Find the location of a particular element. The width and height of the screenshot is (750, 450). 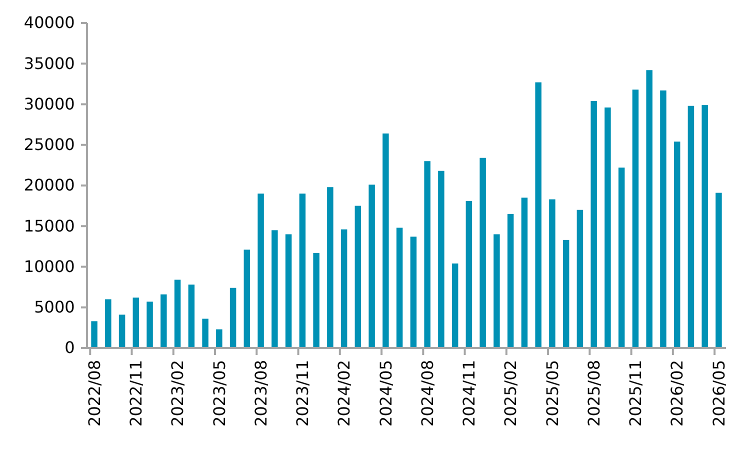

x-tick-label: 2026/05 is located at coordinates (718, 393).